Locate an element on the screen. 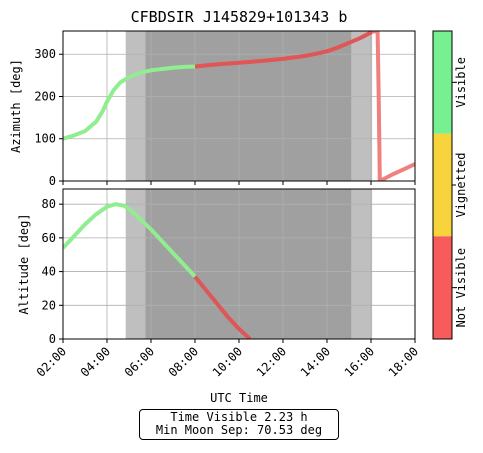  moon-separation-text: Min Moon Sep: 70.53 deg is located at coordinates (239, 430).